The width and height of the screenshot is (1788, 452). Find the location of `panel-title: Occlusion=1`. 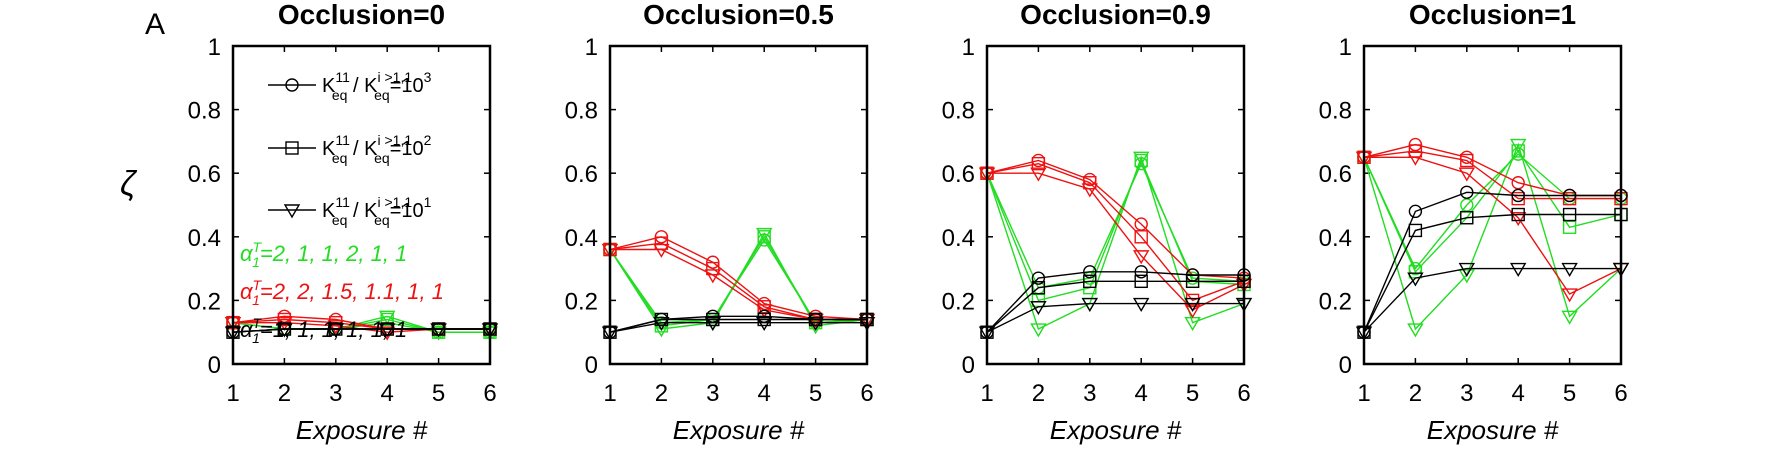

panel-title: Occlusion=1 is located at coordinates (1492, 15).